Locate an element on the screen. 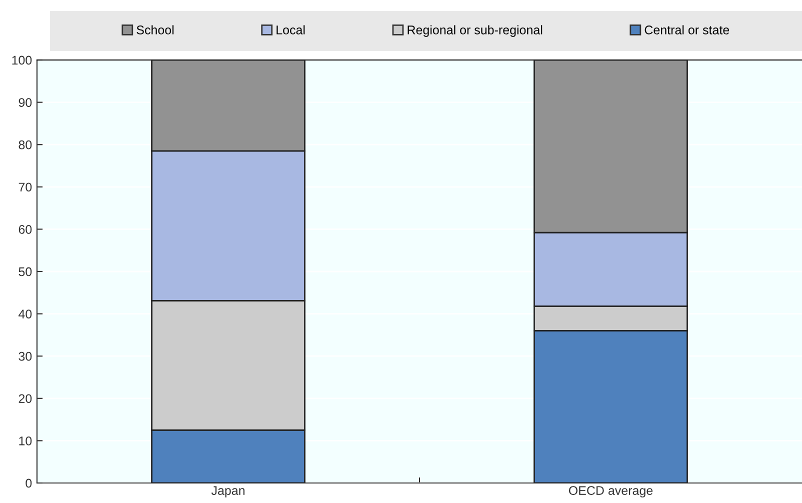 The image size is (802, 503). y-tick-label: 90 is located at coordinates (25, 102).